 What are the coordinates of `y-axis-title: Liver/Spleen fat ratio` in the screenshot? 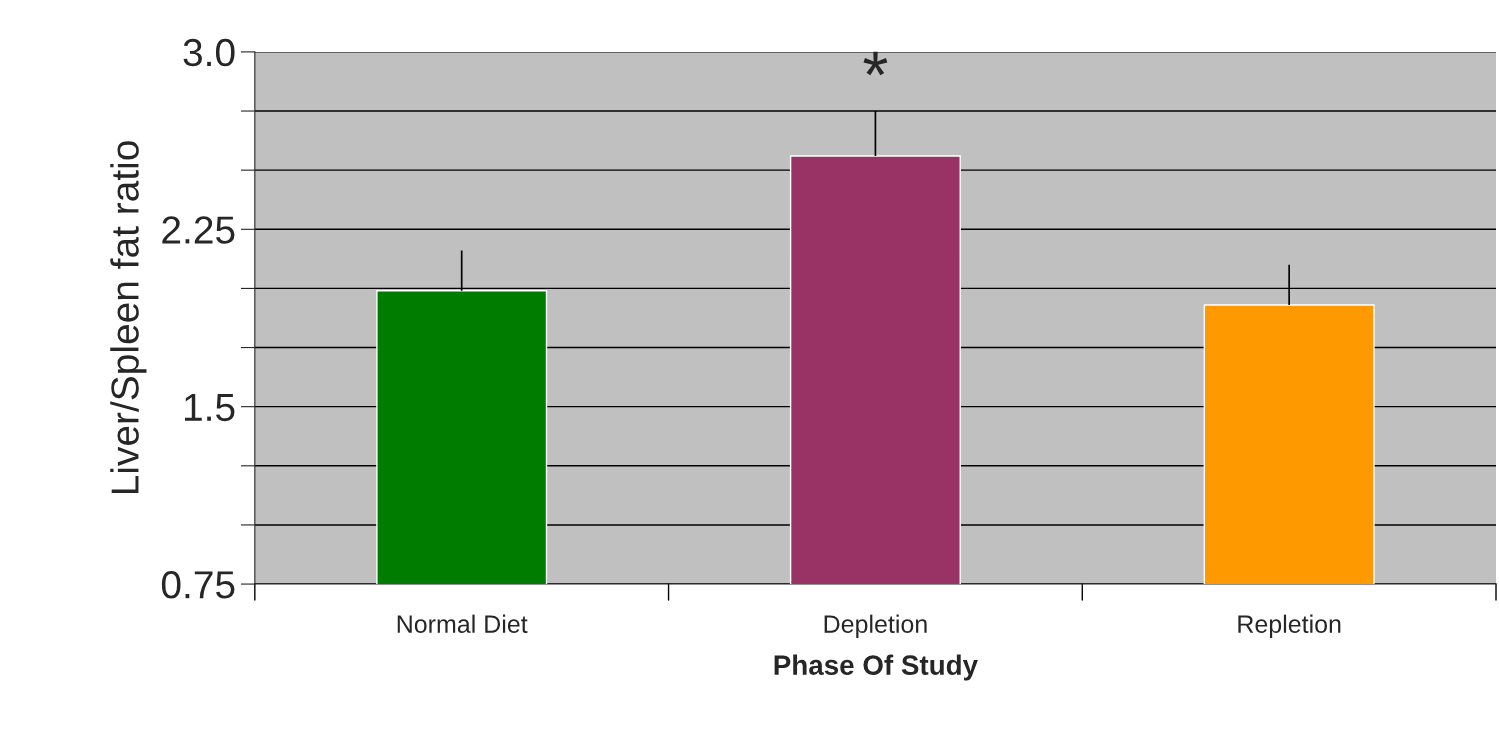 It's located at (128, 317).